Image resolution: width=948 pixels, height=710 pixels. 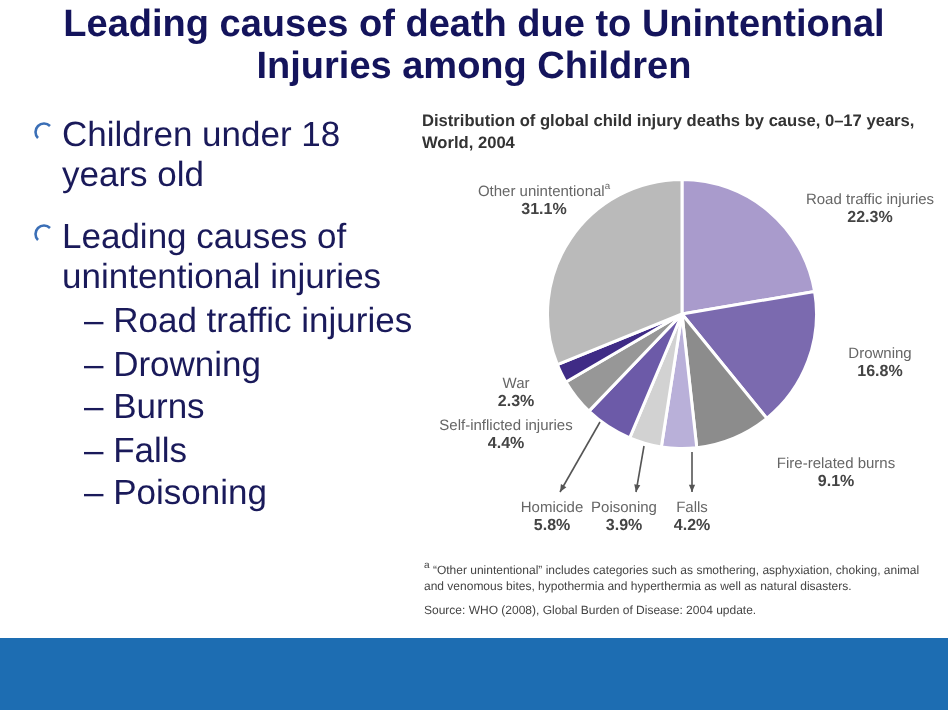 I want to click on data-label: 31.1%, so click(x=544, y=209).